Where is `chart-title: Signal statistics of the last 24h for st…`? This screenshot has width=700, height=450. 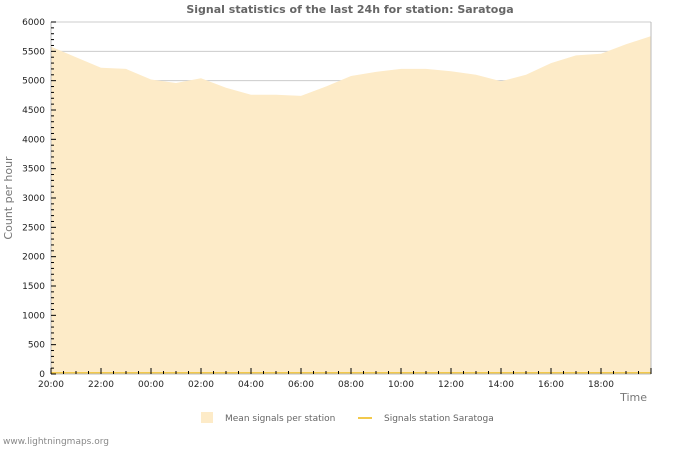 chart-title: Signal statistics of the last 24h for st… is located at coordinates (350, 9).